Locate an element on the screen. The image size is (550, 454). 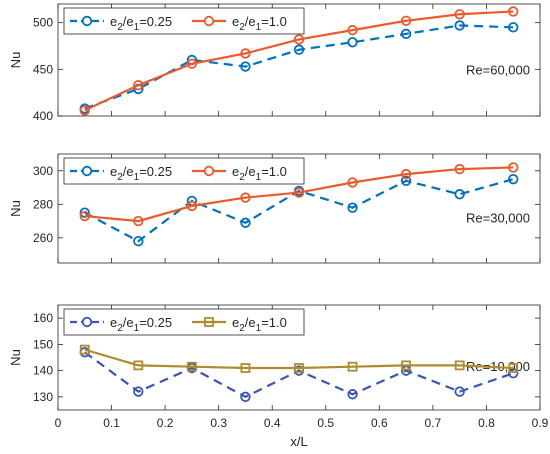
y-tick-label: 150 is located at coordinates (43, 344).